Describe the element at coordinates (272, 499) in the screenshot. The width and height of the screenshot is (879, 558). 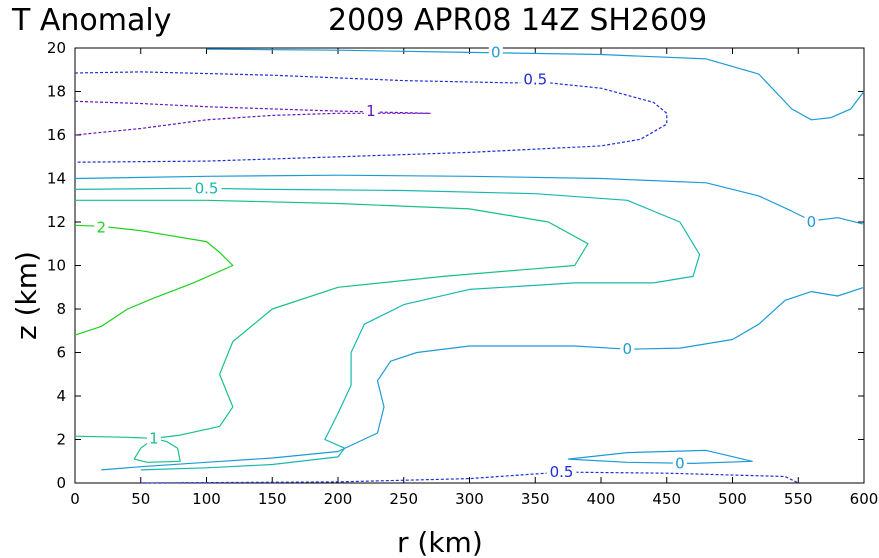
I see `x-tick-label: 150` at that location.